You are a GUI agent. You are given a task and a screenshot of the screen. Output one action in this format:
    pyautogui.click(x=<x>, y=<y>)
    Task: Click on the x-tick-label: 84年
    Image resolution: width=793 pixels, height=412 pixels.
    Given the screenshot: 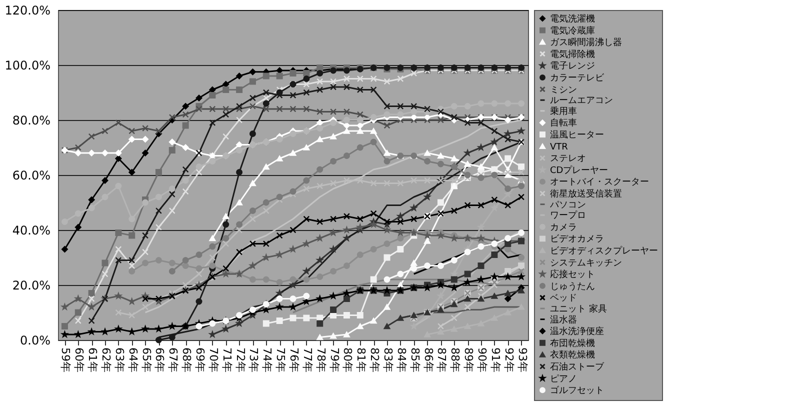 What is the action you would take?
    pyautogui.click(x=401, y=360)
    